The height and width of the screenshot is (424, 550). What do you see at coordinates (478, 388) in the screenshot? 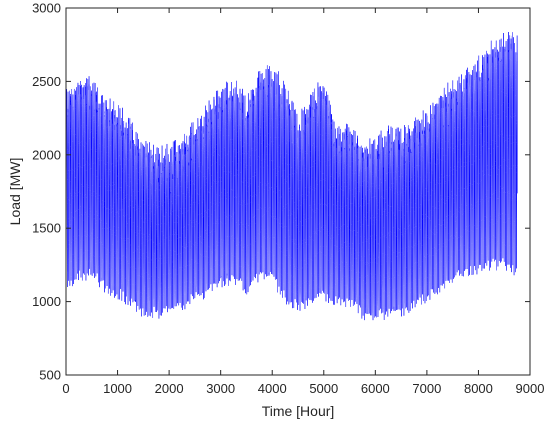
I see `x-tick-label: 8000` at bounding box center [478, 388].